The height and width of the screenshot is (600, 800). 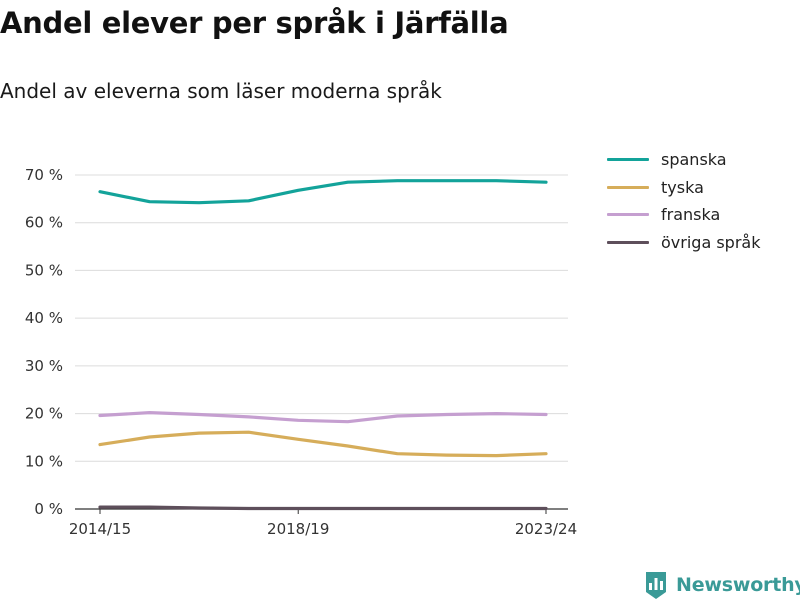 I want to click on y-tick-label: 20 %, so click(x=44, y=414).